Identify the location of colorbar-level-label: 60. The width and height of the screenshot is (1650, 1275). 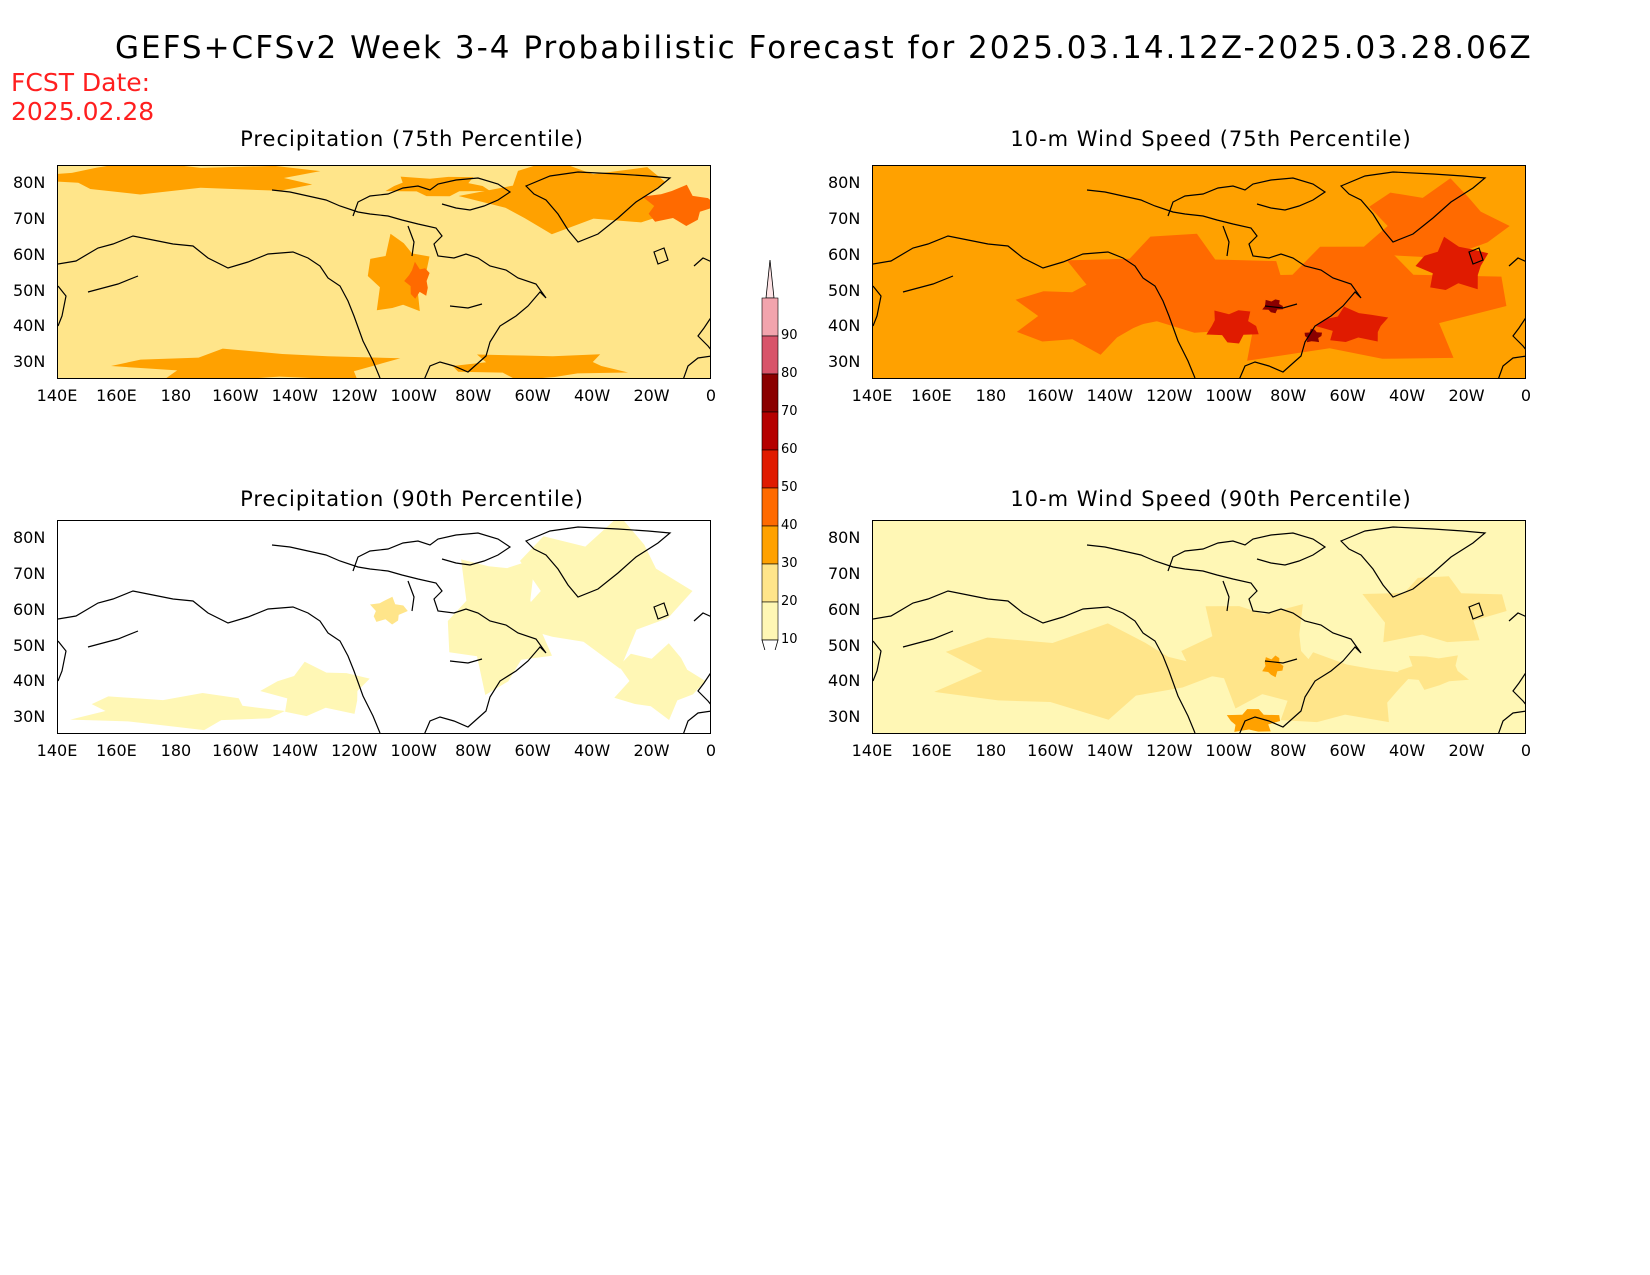
(789, 449).